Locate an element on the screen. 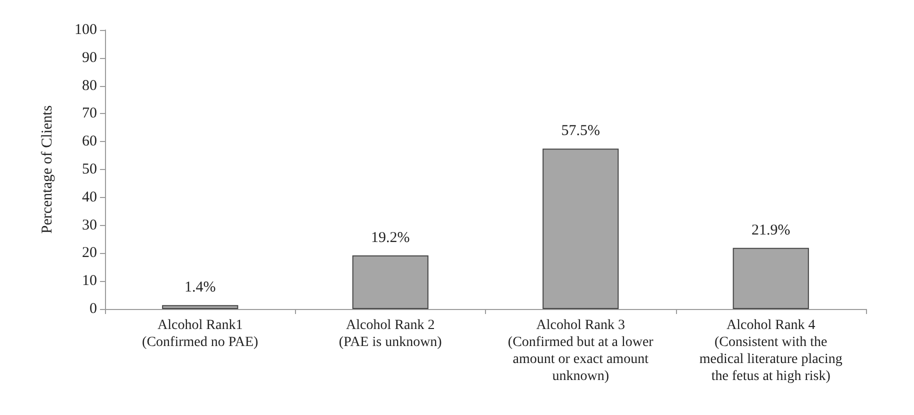 The width and height of the screenshot is (914, 415). y-tick-label: 60 is located at coordinates (89, 142).